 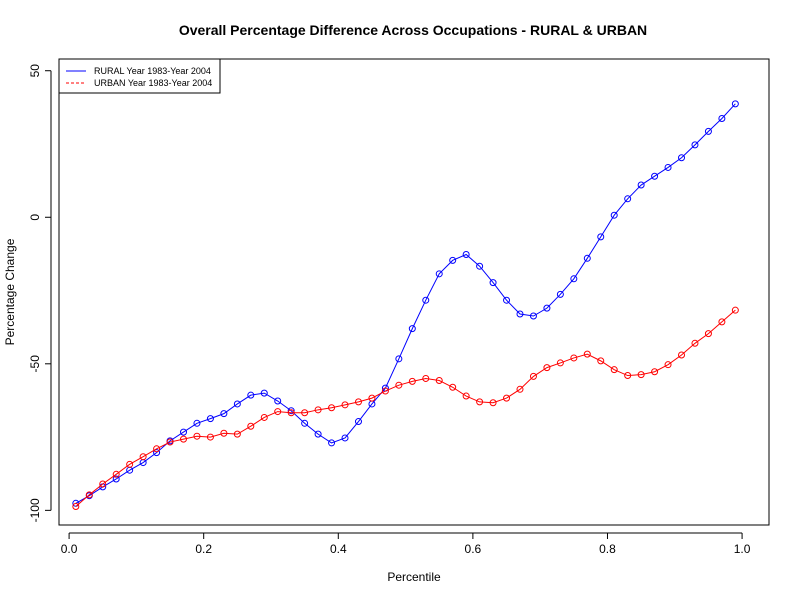 I want to click on x-tick-label: 0.2, so click(x=203, y=549).